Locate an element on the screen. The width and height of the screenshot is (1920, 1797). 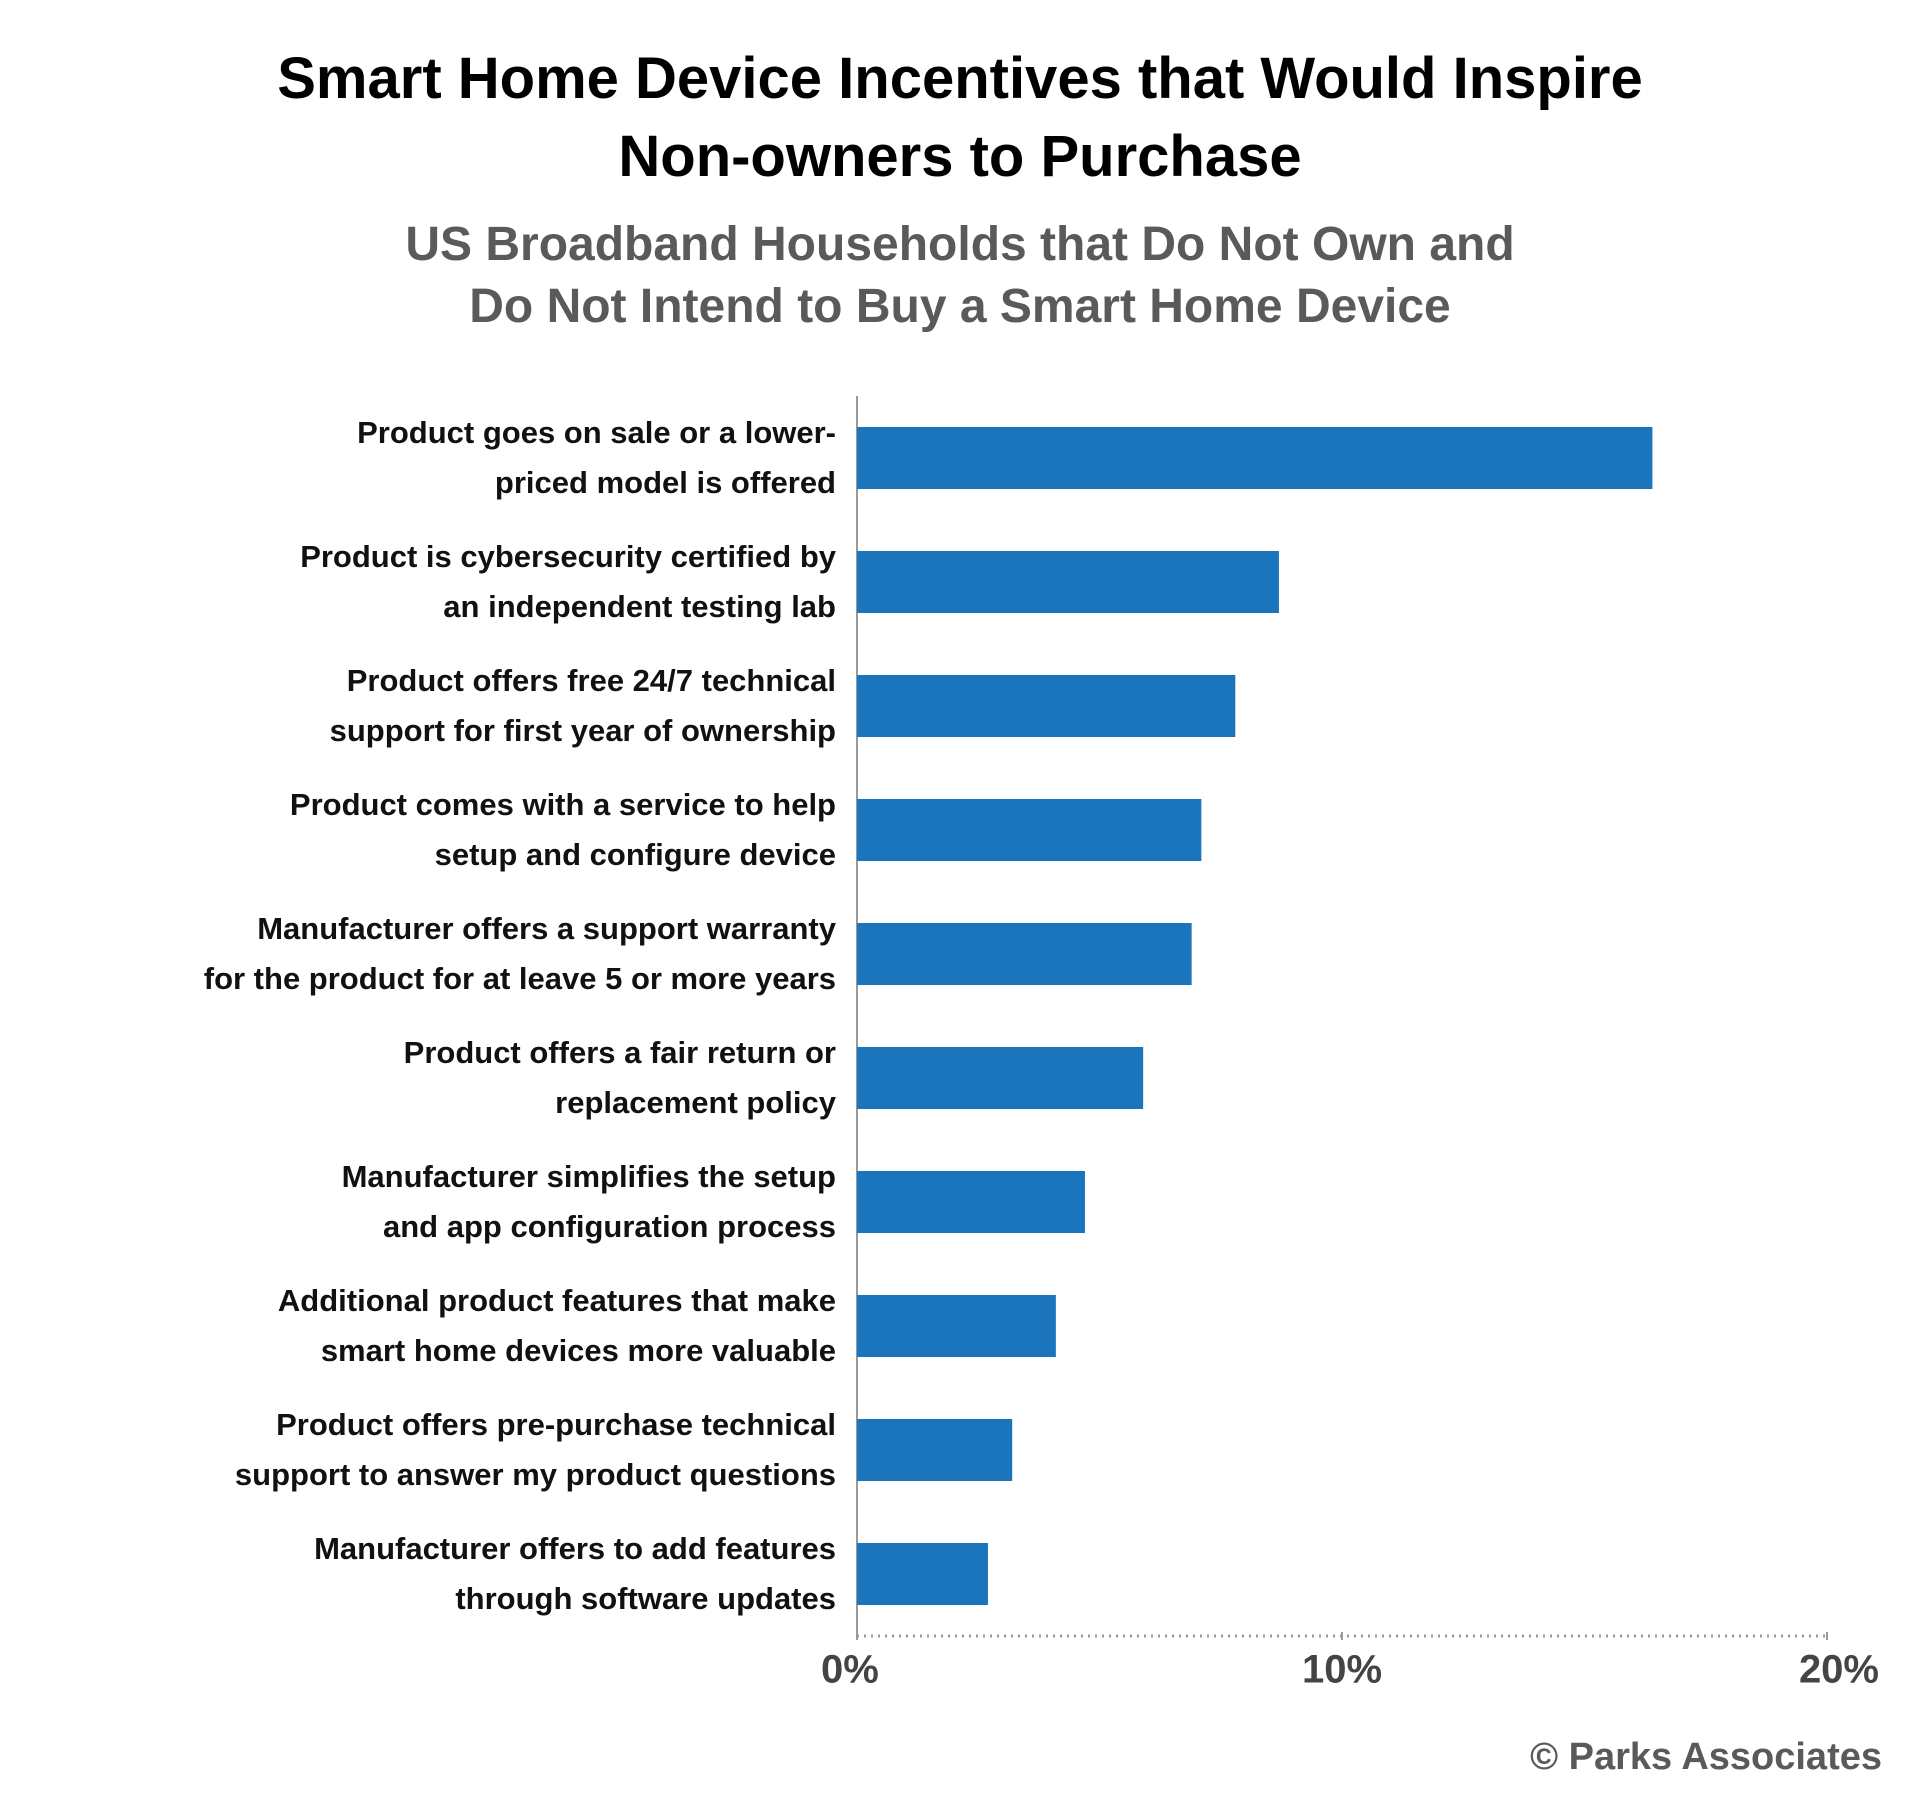
x-tick-label: 0% is located at coordinates (850, 1670).